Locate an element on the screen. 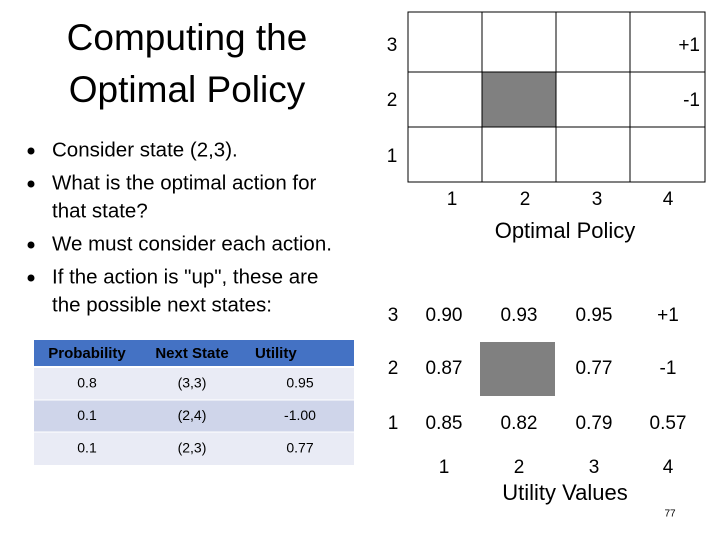  table-cell: (2,3) is located at coordinates (192, 448).